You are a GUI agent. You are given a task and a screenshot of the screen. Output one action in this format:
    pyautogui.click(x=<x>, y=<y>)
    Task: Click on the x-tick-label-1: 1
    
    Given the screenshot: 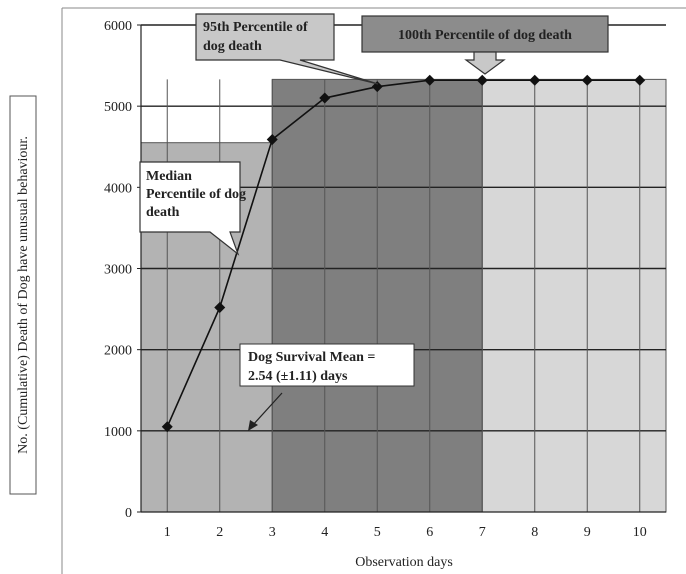 What is the action you would take?
    pyautogui.click(x=167, y=532)
    